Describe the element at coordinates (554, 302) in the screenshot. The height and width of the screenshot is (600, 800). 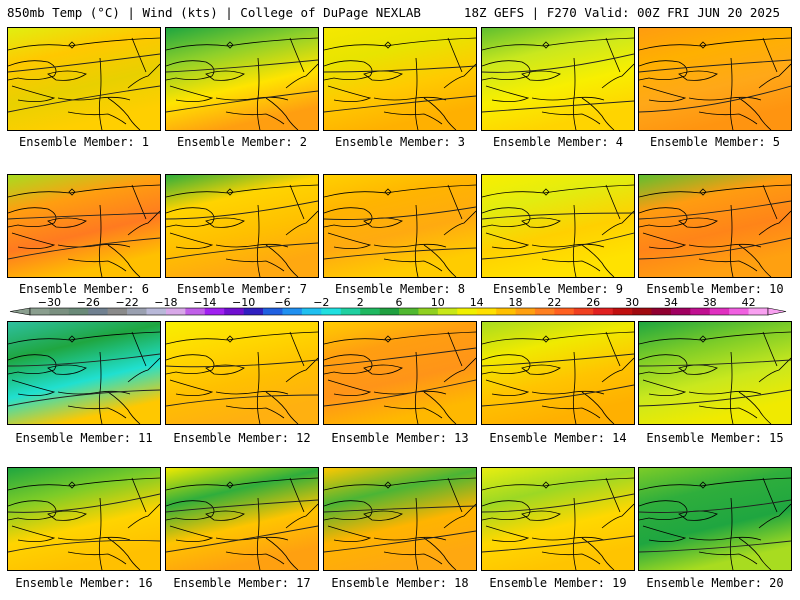
I see `colorbar-tick-label: 22` at that location.